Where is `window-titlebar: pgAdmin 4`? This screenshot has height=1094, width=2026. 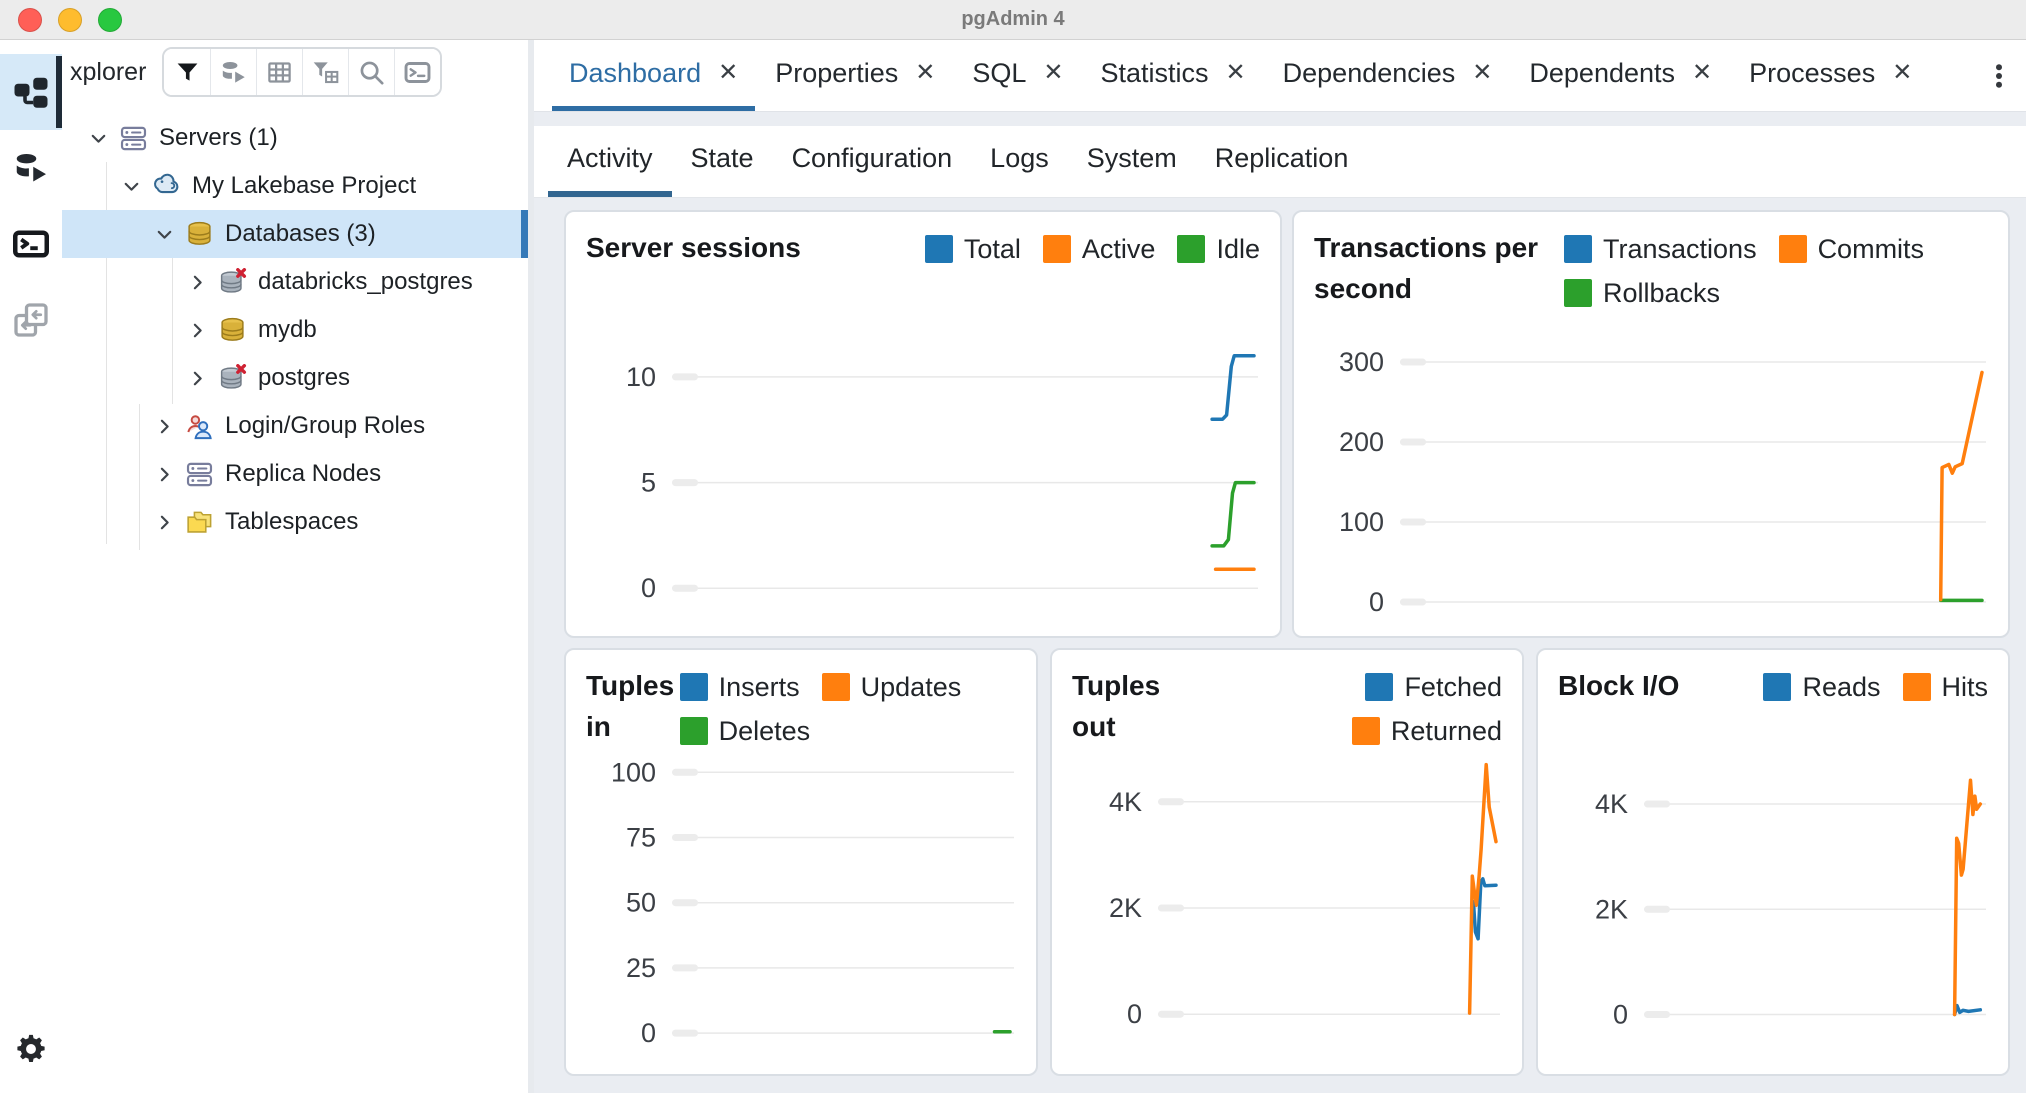
window-titlebar: pgAdmin 4 is located at coordinates (1013, 20).